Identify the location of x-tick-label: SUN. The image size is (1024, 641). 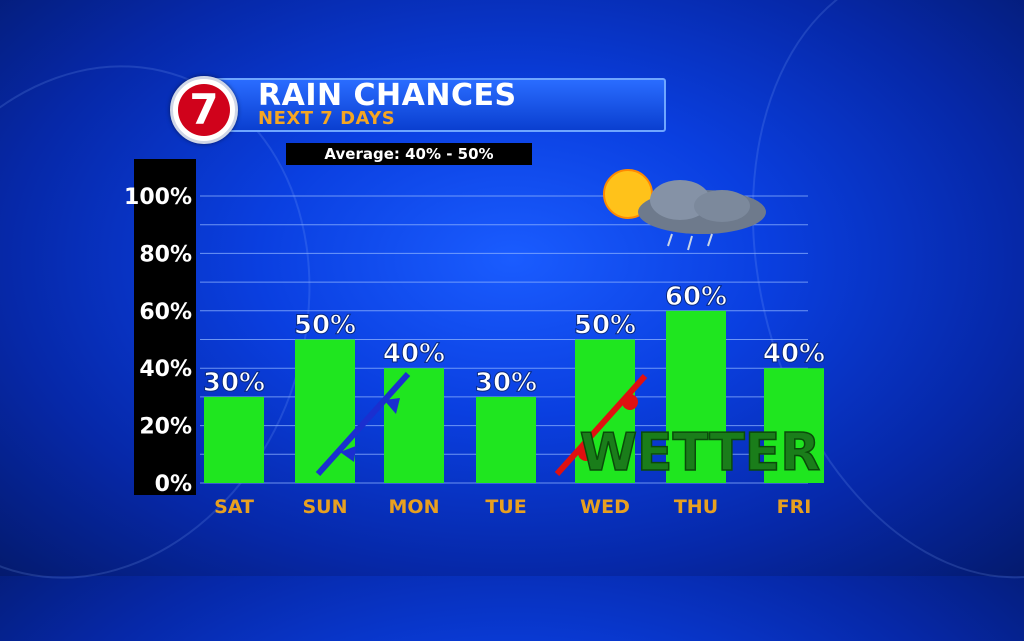
(324, 507).